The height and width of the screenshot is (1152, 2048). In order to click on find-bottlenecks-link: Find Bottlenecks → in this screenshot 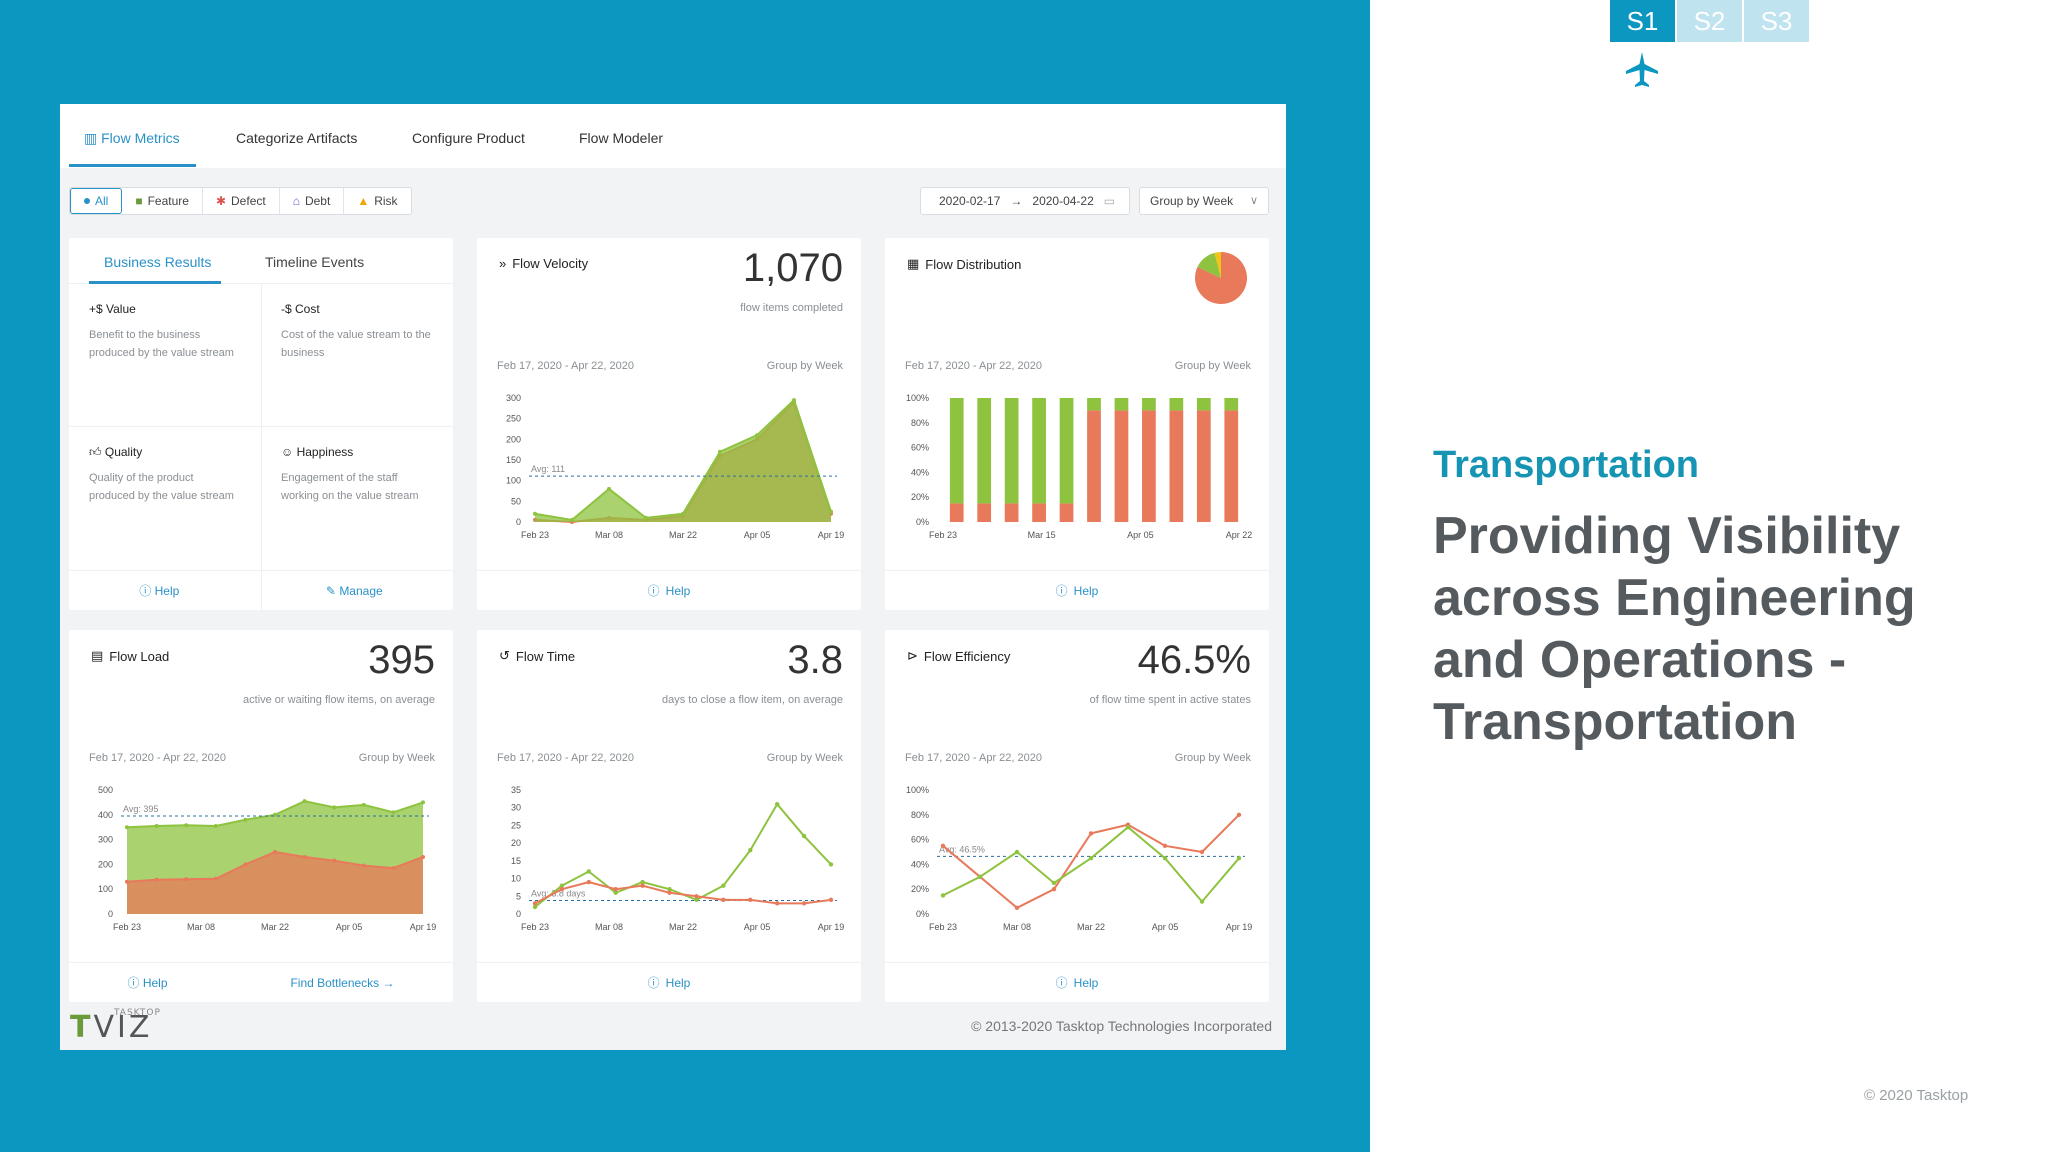, I will do `click(342, 982)`.